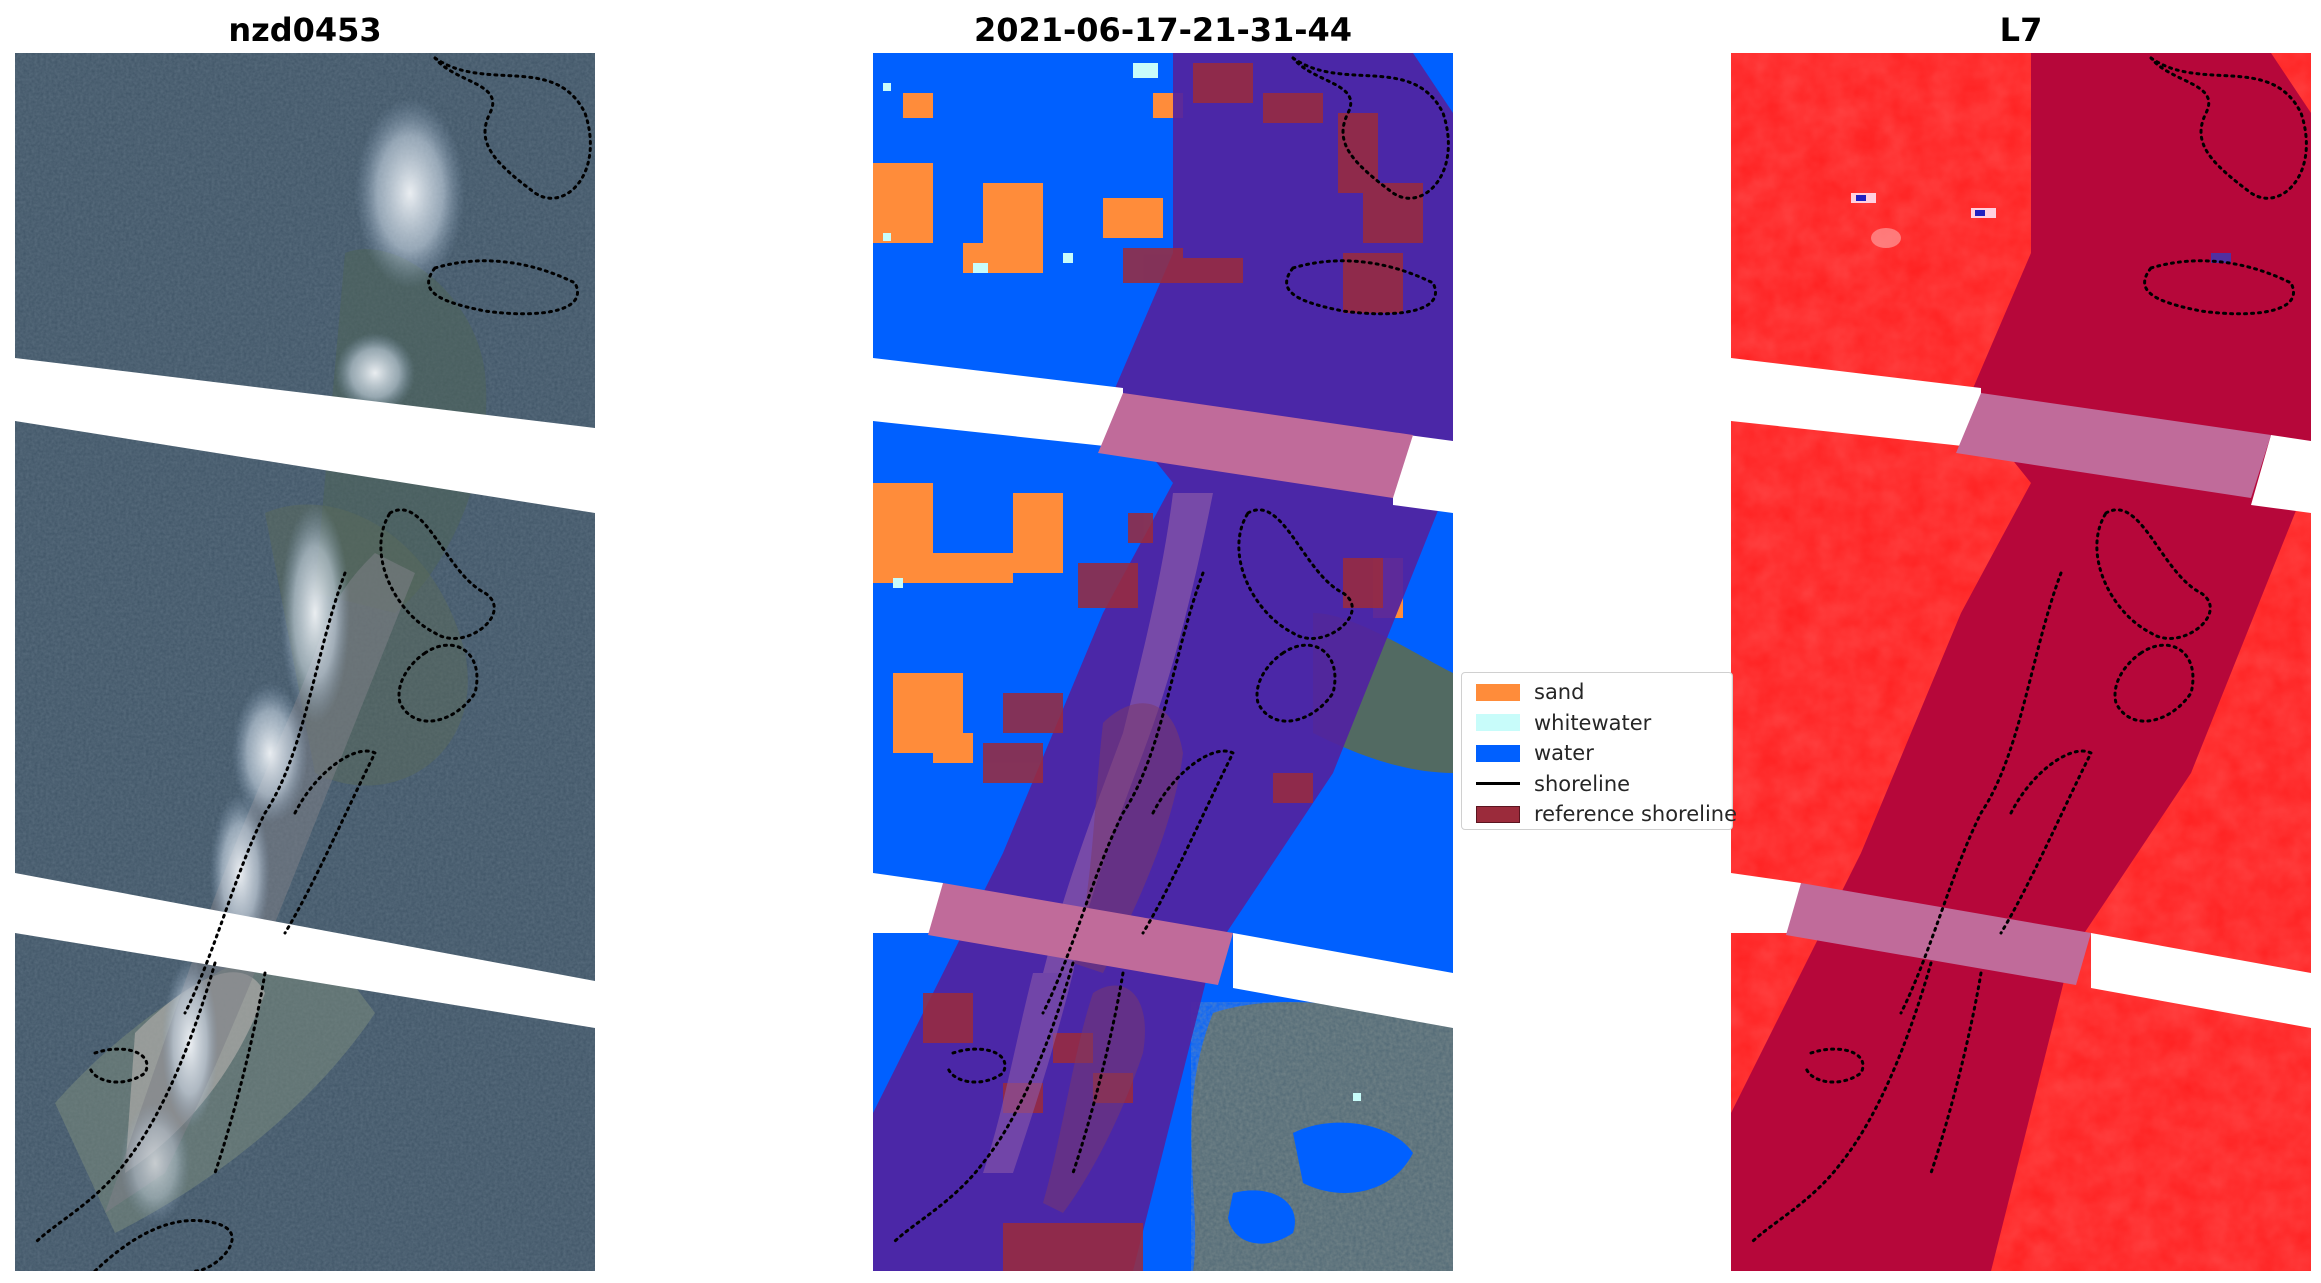  Describe the element at coordinates (1582, 783) in the screenshot. I see `legend-label-shoreline: shoreline` at that location.